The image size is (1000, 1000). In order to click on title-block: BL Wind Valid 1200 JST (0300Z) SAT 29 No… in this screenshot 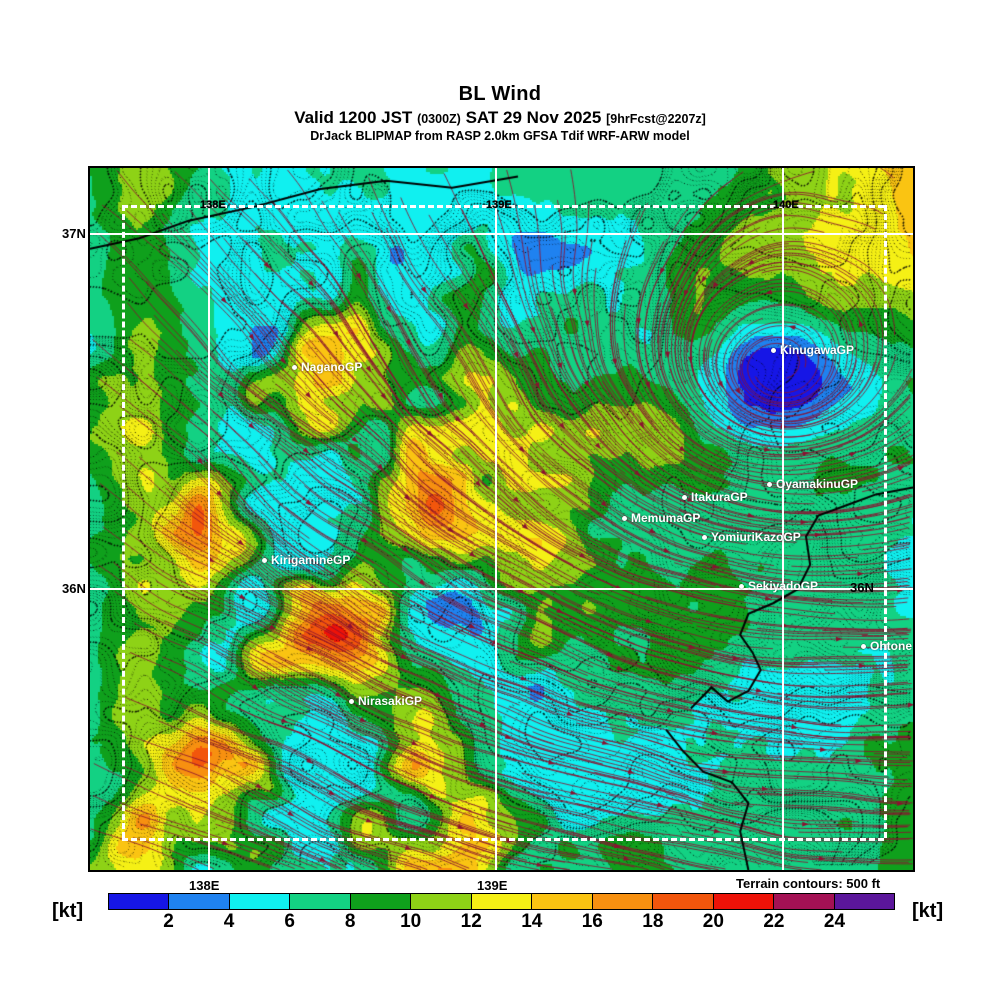, I will do `click(500, 113)`.